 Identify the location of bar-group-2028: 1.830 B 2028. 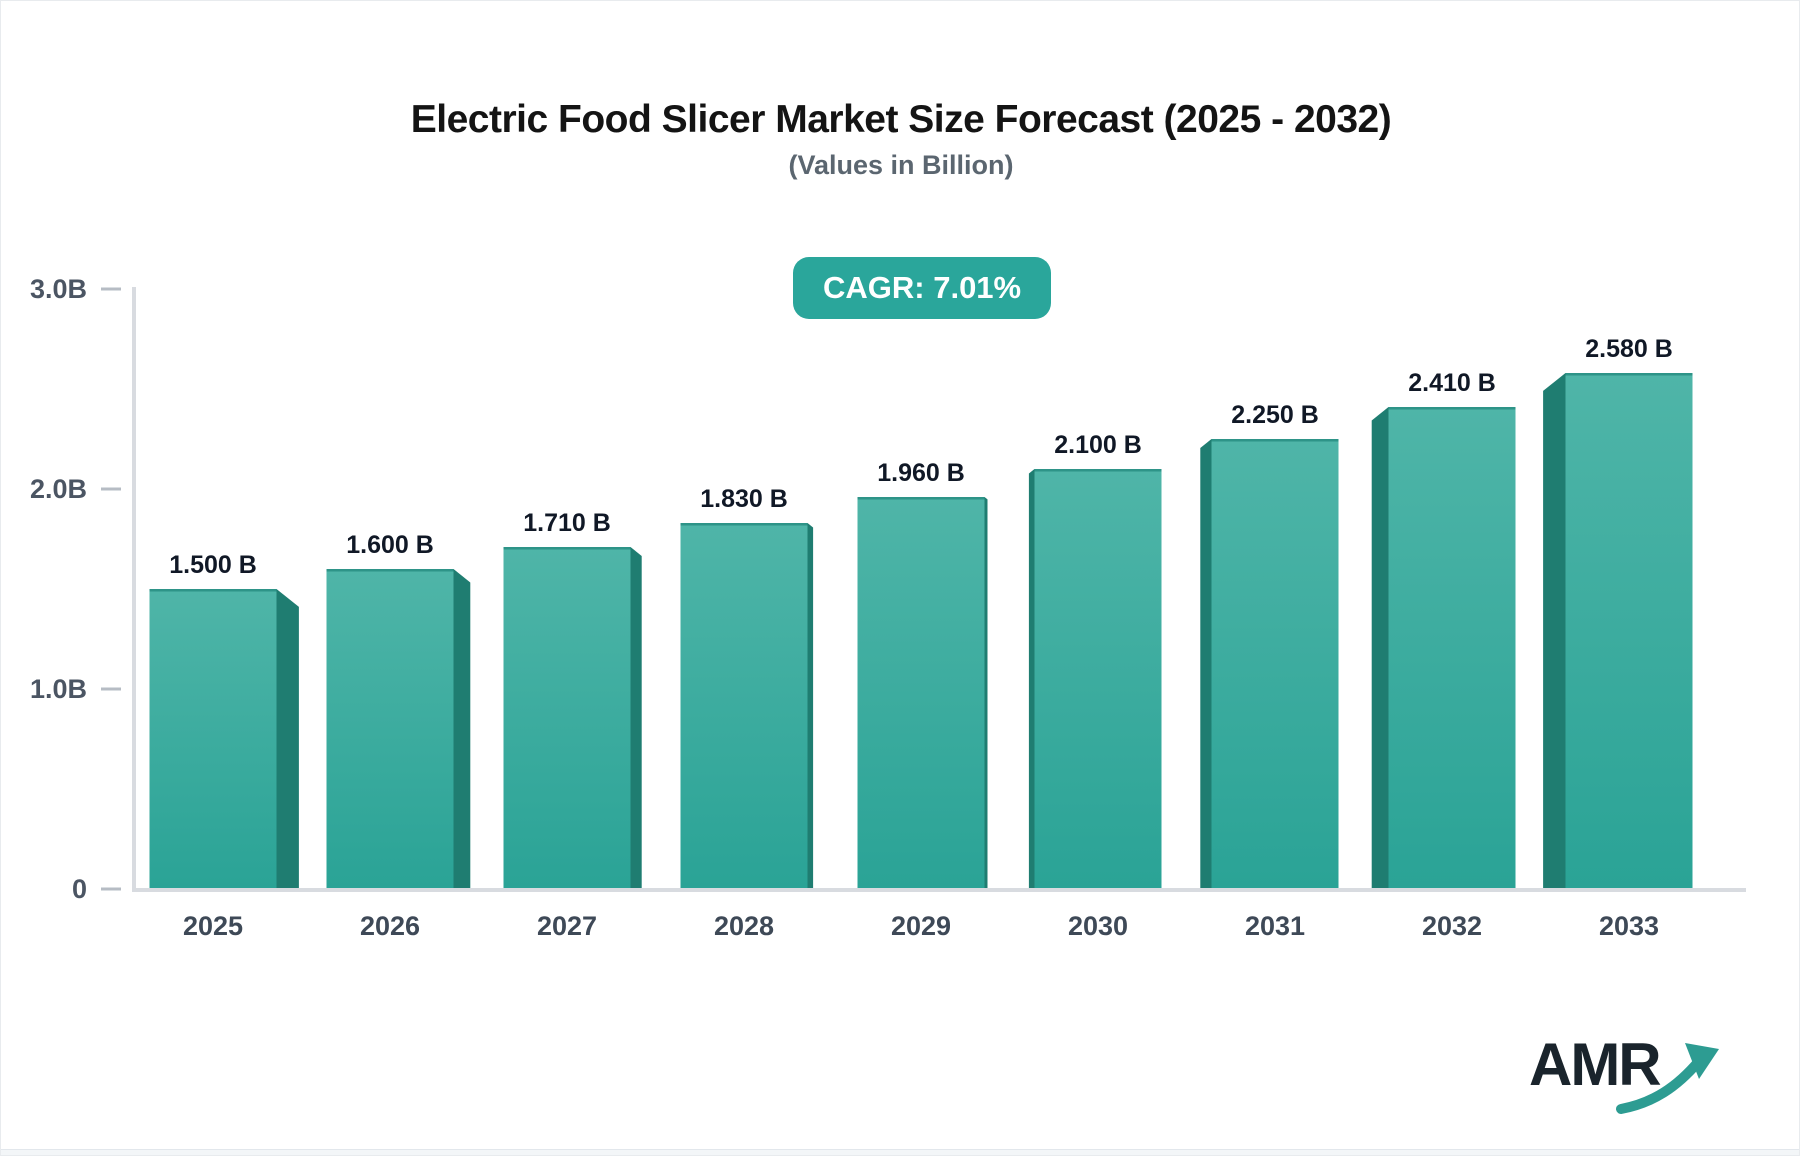
(747, 713).